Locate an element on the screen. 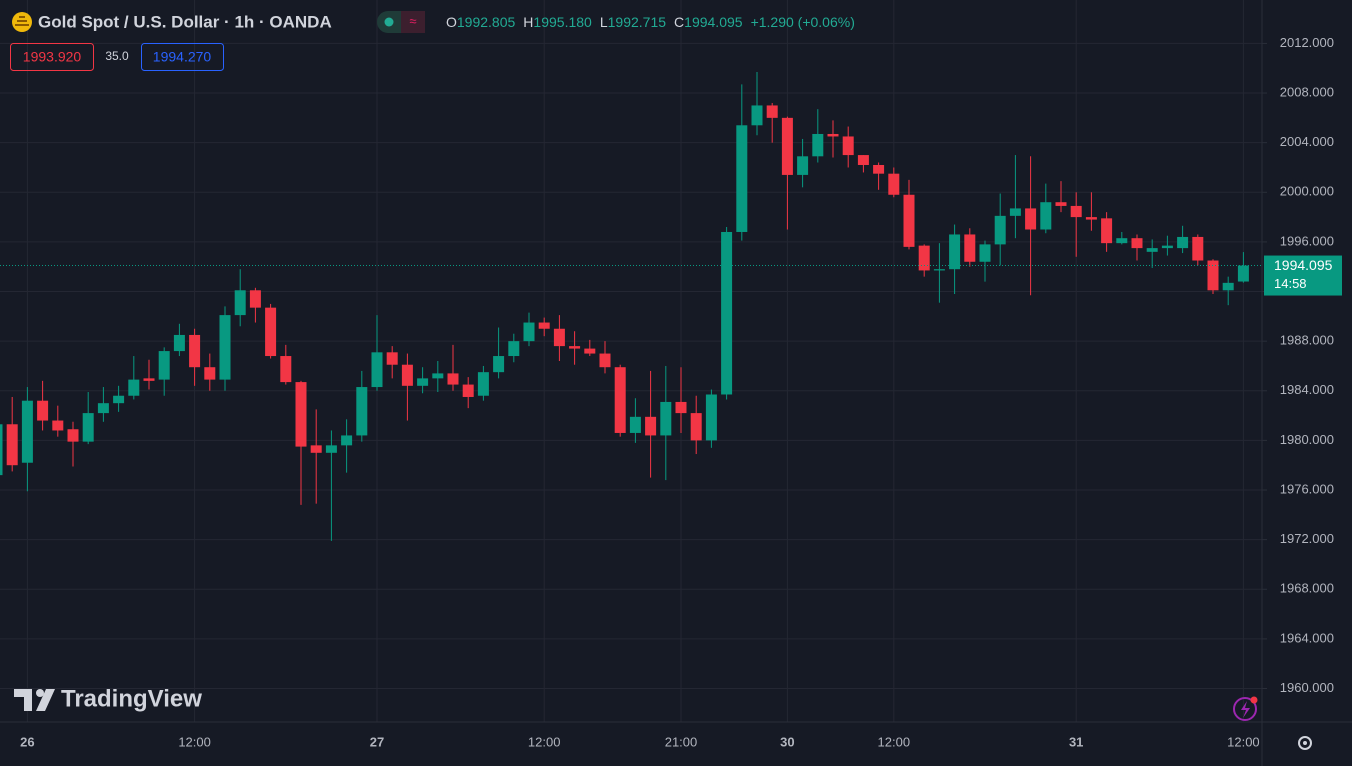 The width and height of the screenshot is (1352, 766). settings-button is located at coordinates (1305, 743).